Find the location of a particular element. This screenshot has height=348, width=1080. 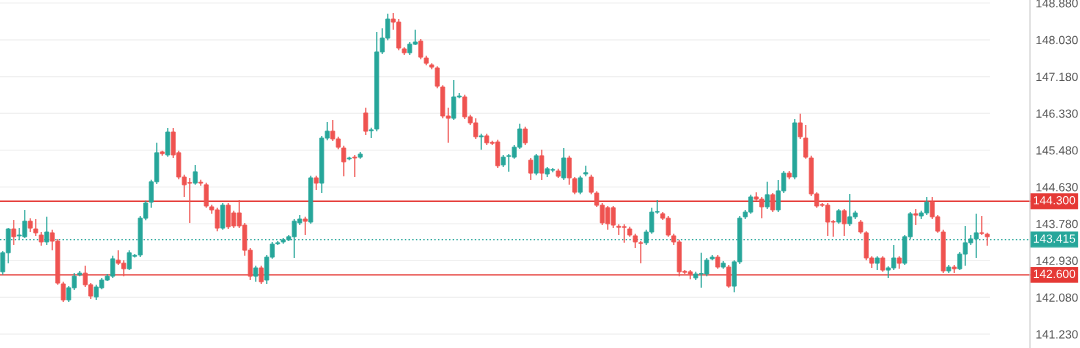

y-tick-label: 142.080 is located at coordinates (1057, 297).